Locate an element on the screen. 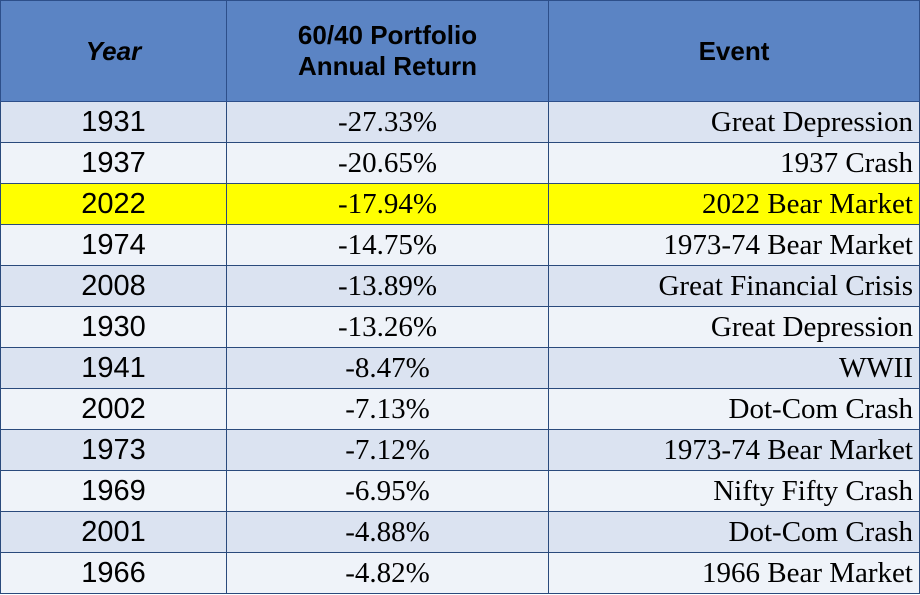  table-row: 2001 -4.88% Dot-Com Crash is located at coordinates (460, 532).